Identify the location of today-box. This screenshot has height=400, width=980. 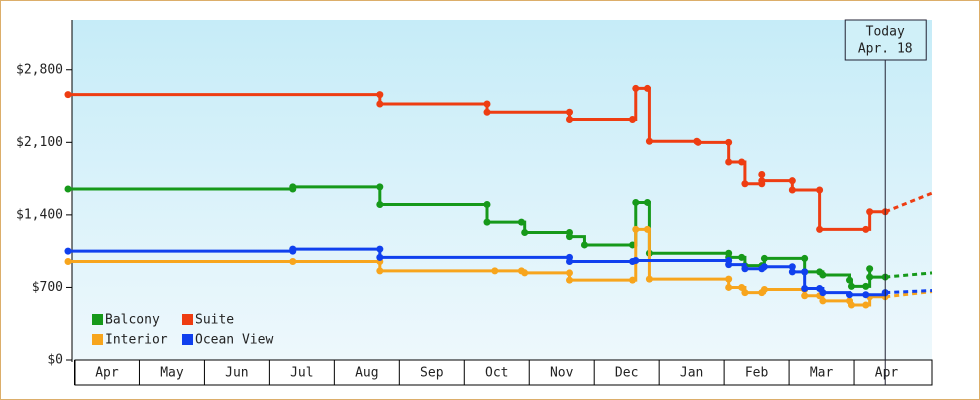
(885, 40).